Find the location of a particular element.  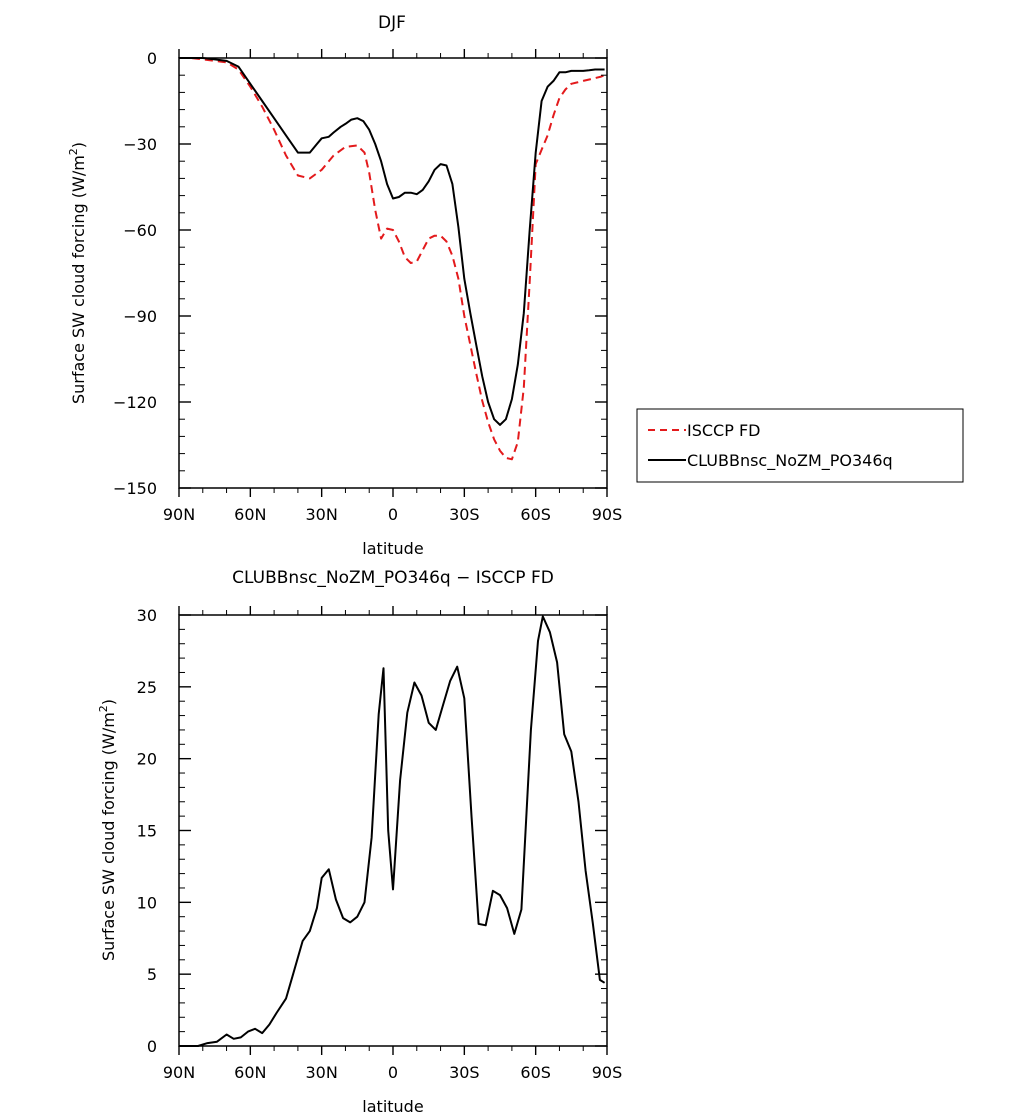

chart-top-x-tick-label: 60S is located at coordinates (535, 514).